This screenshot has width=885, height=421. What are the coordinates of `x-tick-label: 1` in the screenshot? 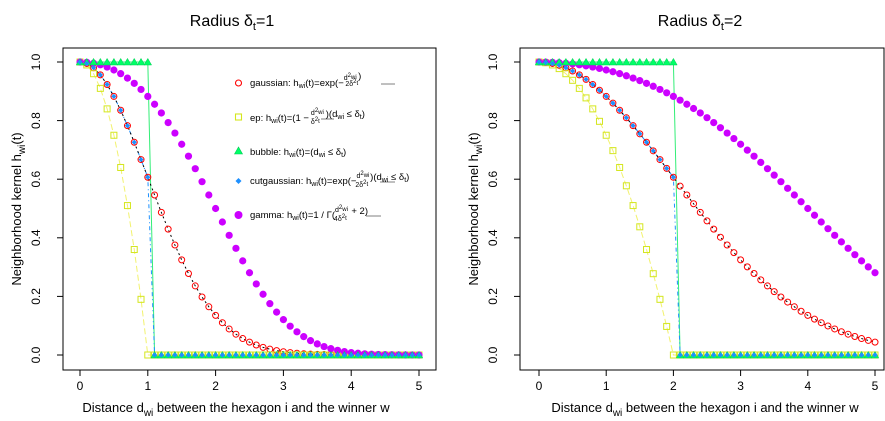 It's located at (147, 386).